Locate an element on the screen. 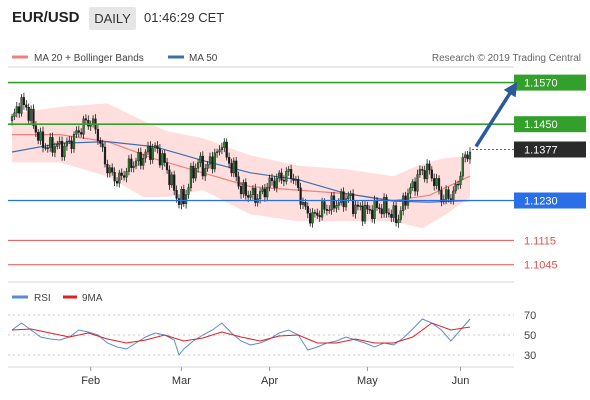  timeframe-button: DAILY is located at coordinates (112, 18).